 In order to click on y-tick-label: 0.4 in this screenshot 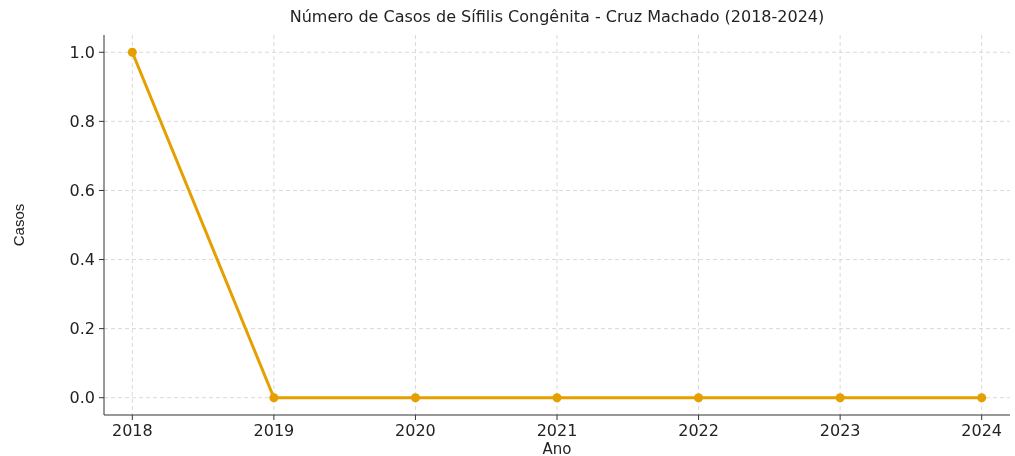, I will do `click(82, 260)`.